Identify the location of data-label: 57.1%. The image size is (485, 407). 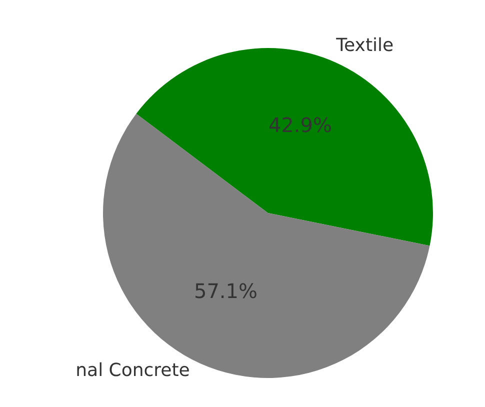
(226, 290).